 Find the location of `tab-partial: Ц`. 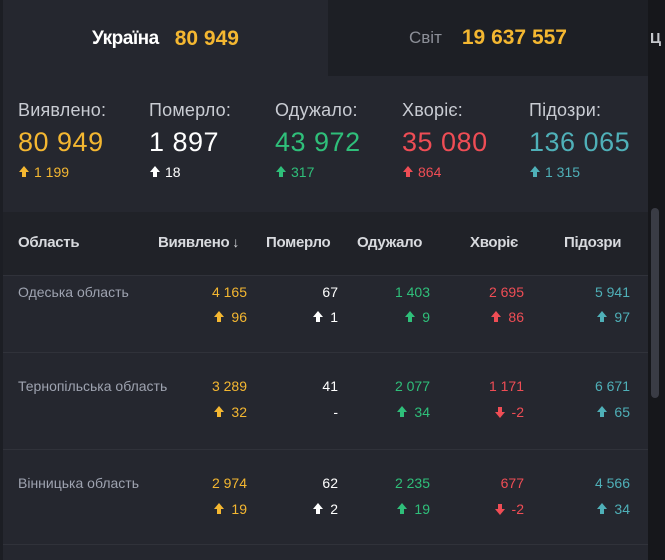

tab-partial: Ц is located at coordinates (655, 38).